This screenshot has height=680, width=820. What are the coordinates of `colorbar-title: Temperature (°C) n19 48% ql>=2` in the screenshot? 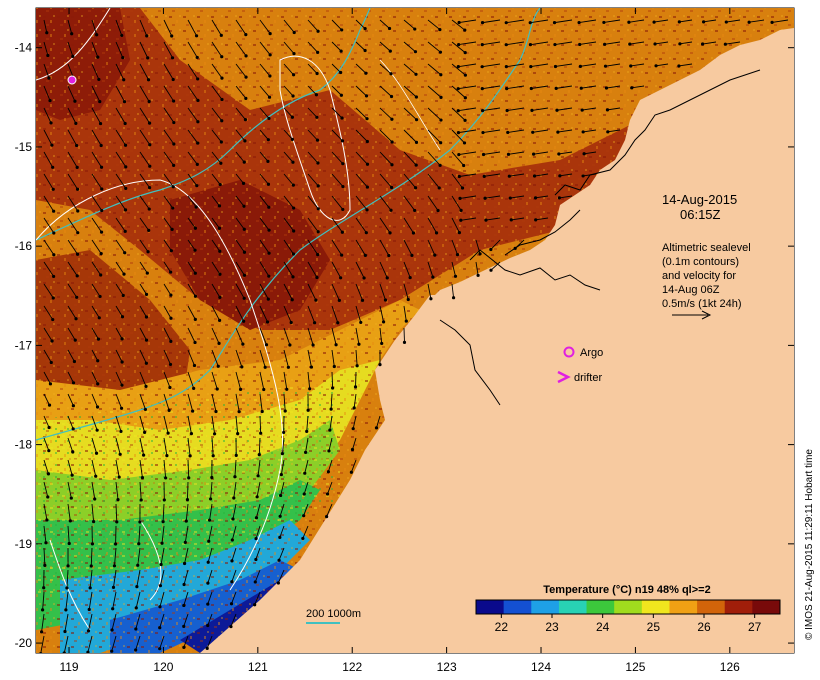 It's located at (626, 590).